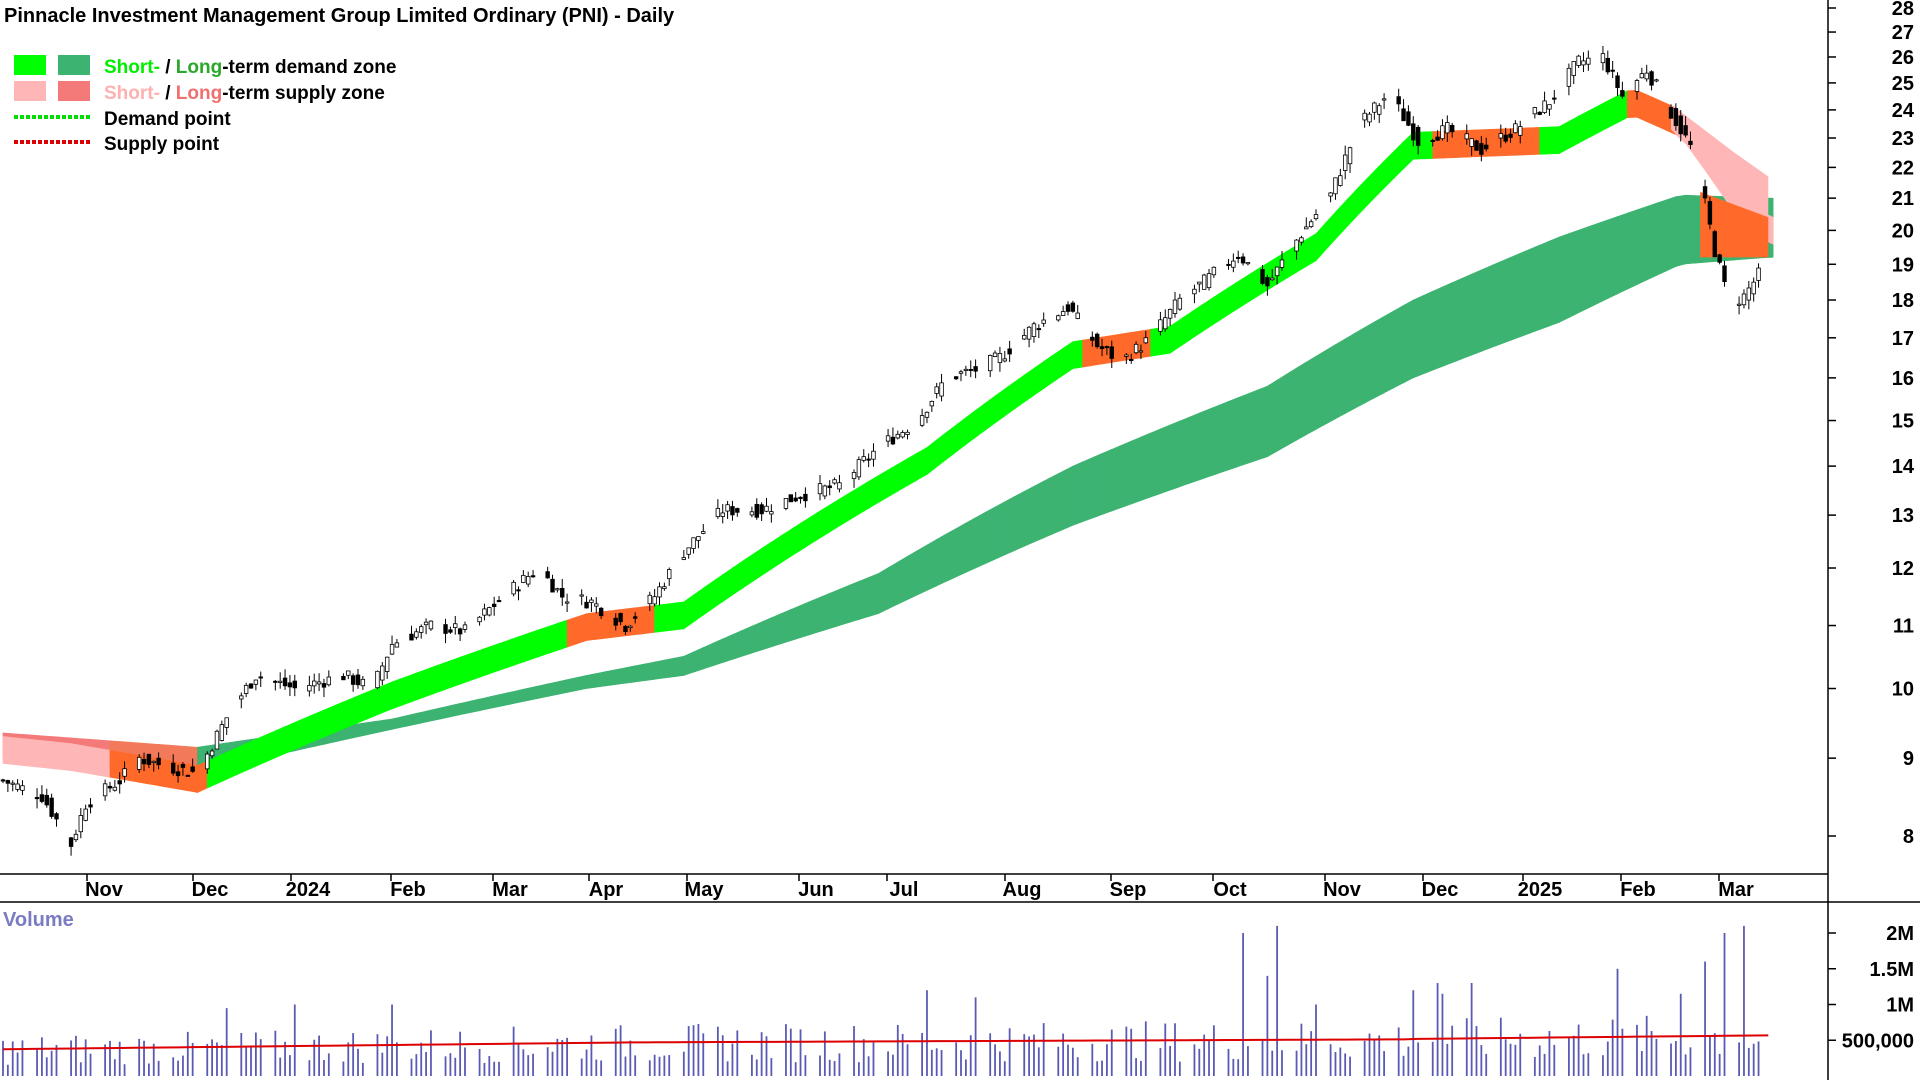 This screenshot has width=1920, height=1080. I want to click on legend-label: Demand point, so click(167, 119).